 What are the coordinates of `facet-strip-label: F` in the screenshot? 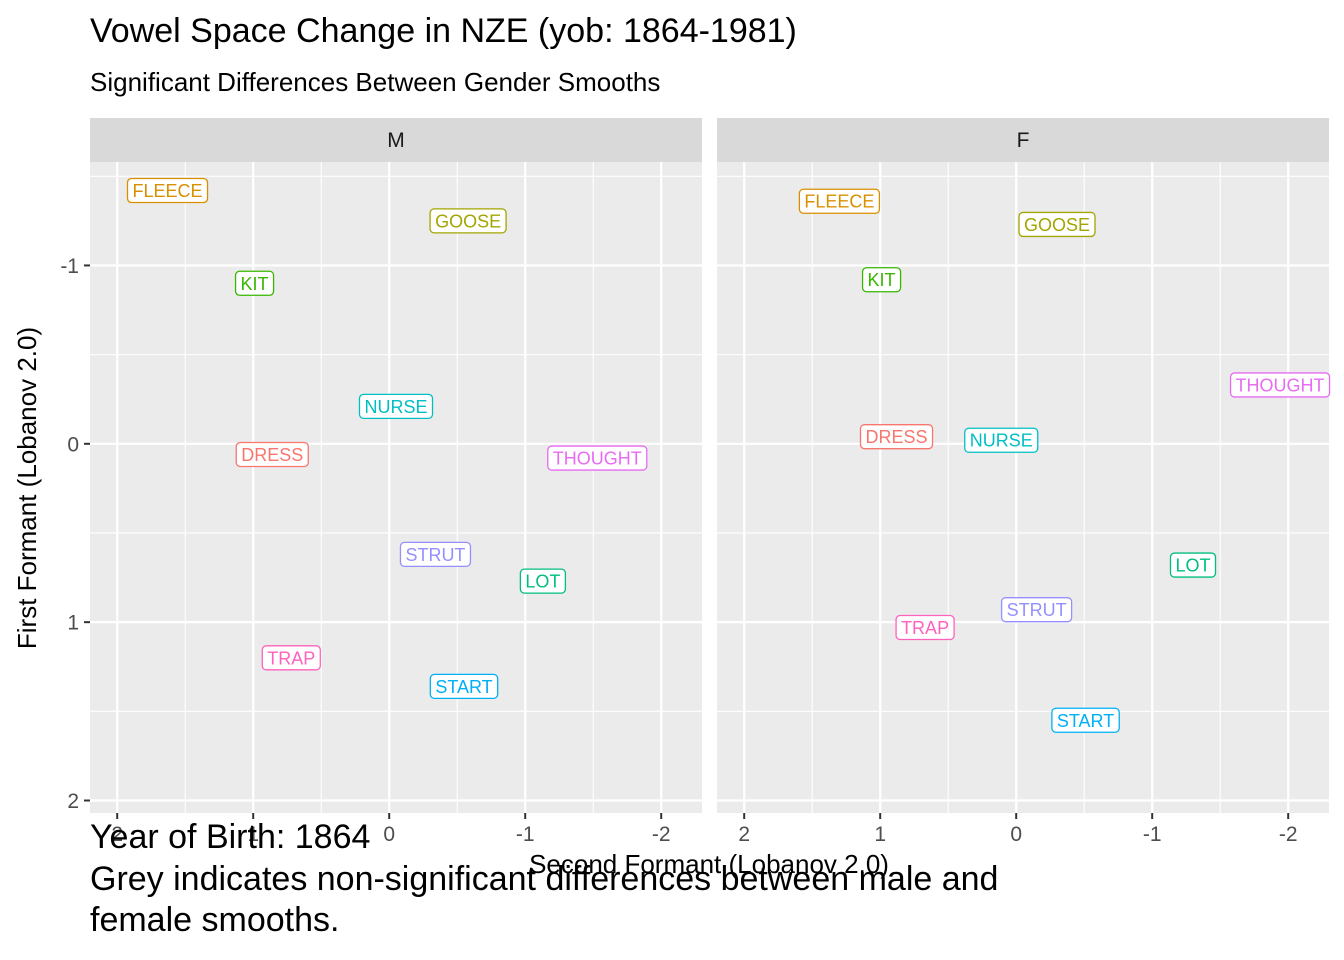 It's located at (1023, 140).